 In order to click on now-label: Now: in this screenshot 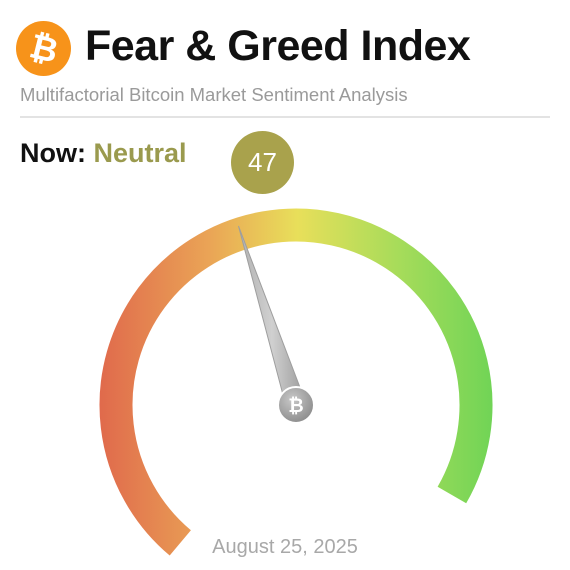, I will do `click(53, 153)`.